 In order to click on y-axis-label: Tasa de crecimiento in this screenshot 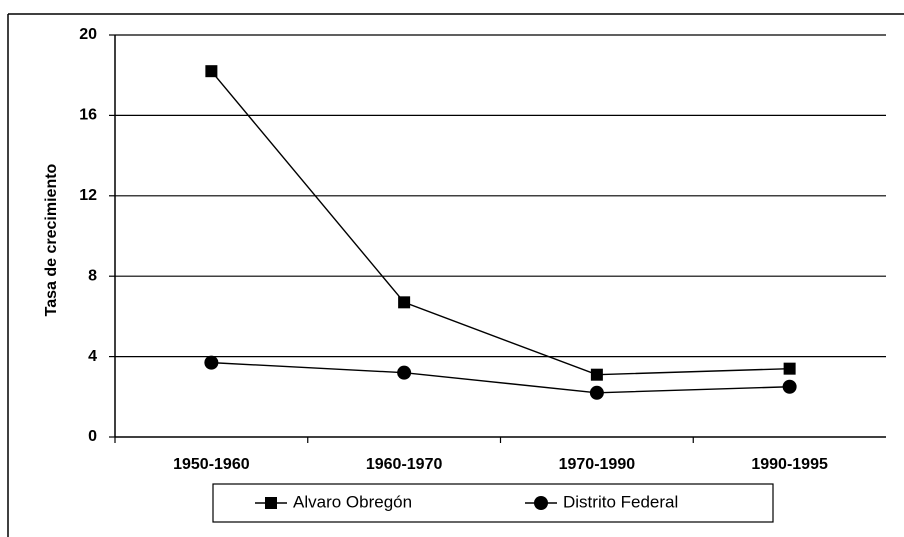, I will do `click(51, 239)`.